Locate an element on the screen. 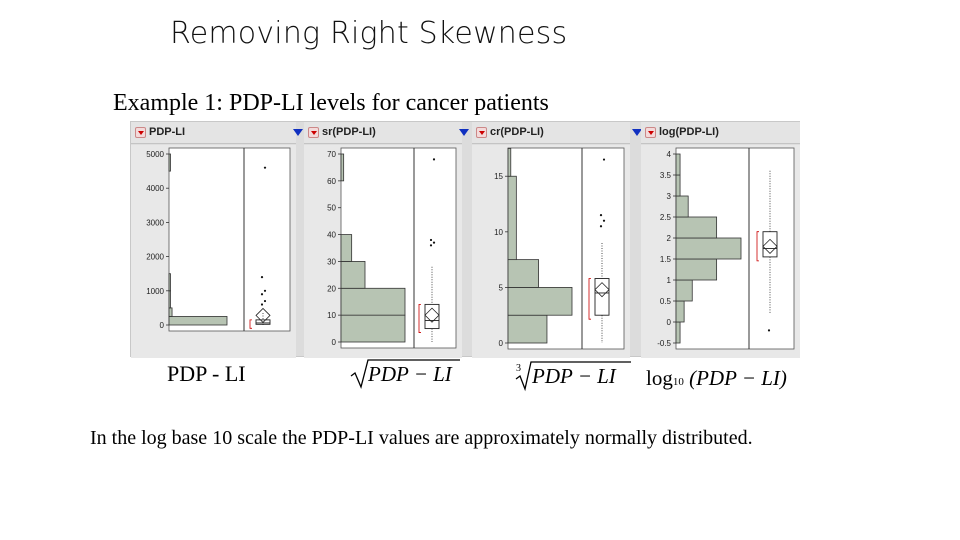 This screenshot has width=960, height=540. y-tick-label: 2000 is located at coordinates (155, 257).